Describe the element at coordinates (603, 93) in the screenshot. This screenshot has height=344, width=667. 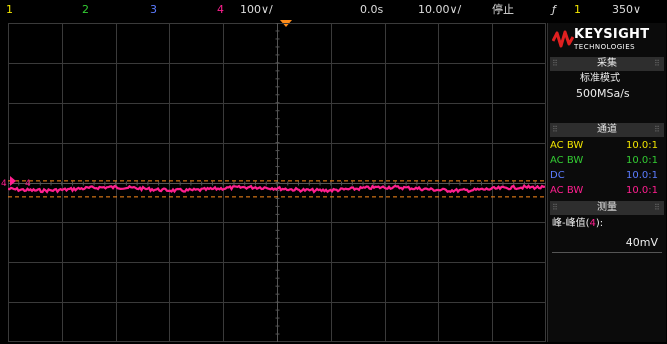
I see `sample-rate: 500MSa/s` at that location.